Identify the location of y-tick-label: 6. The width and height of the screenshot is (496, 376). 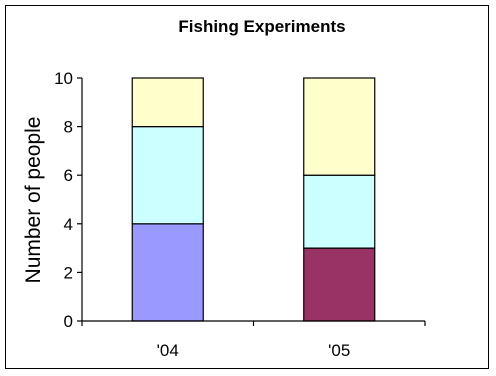
(68, 175).